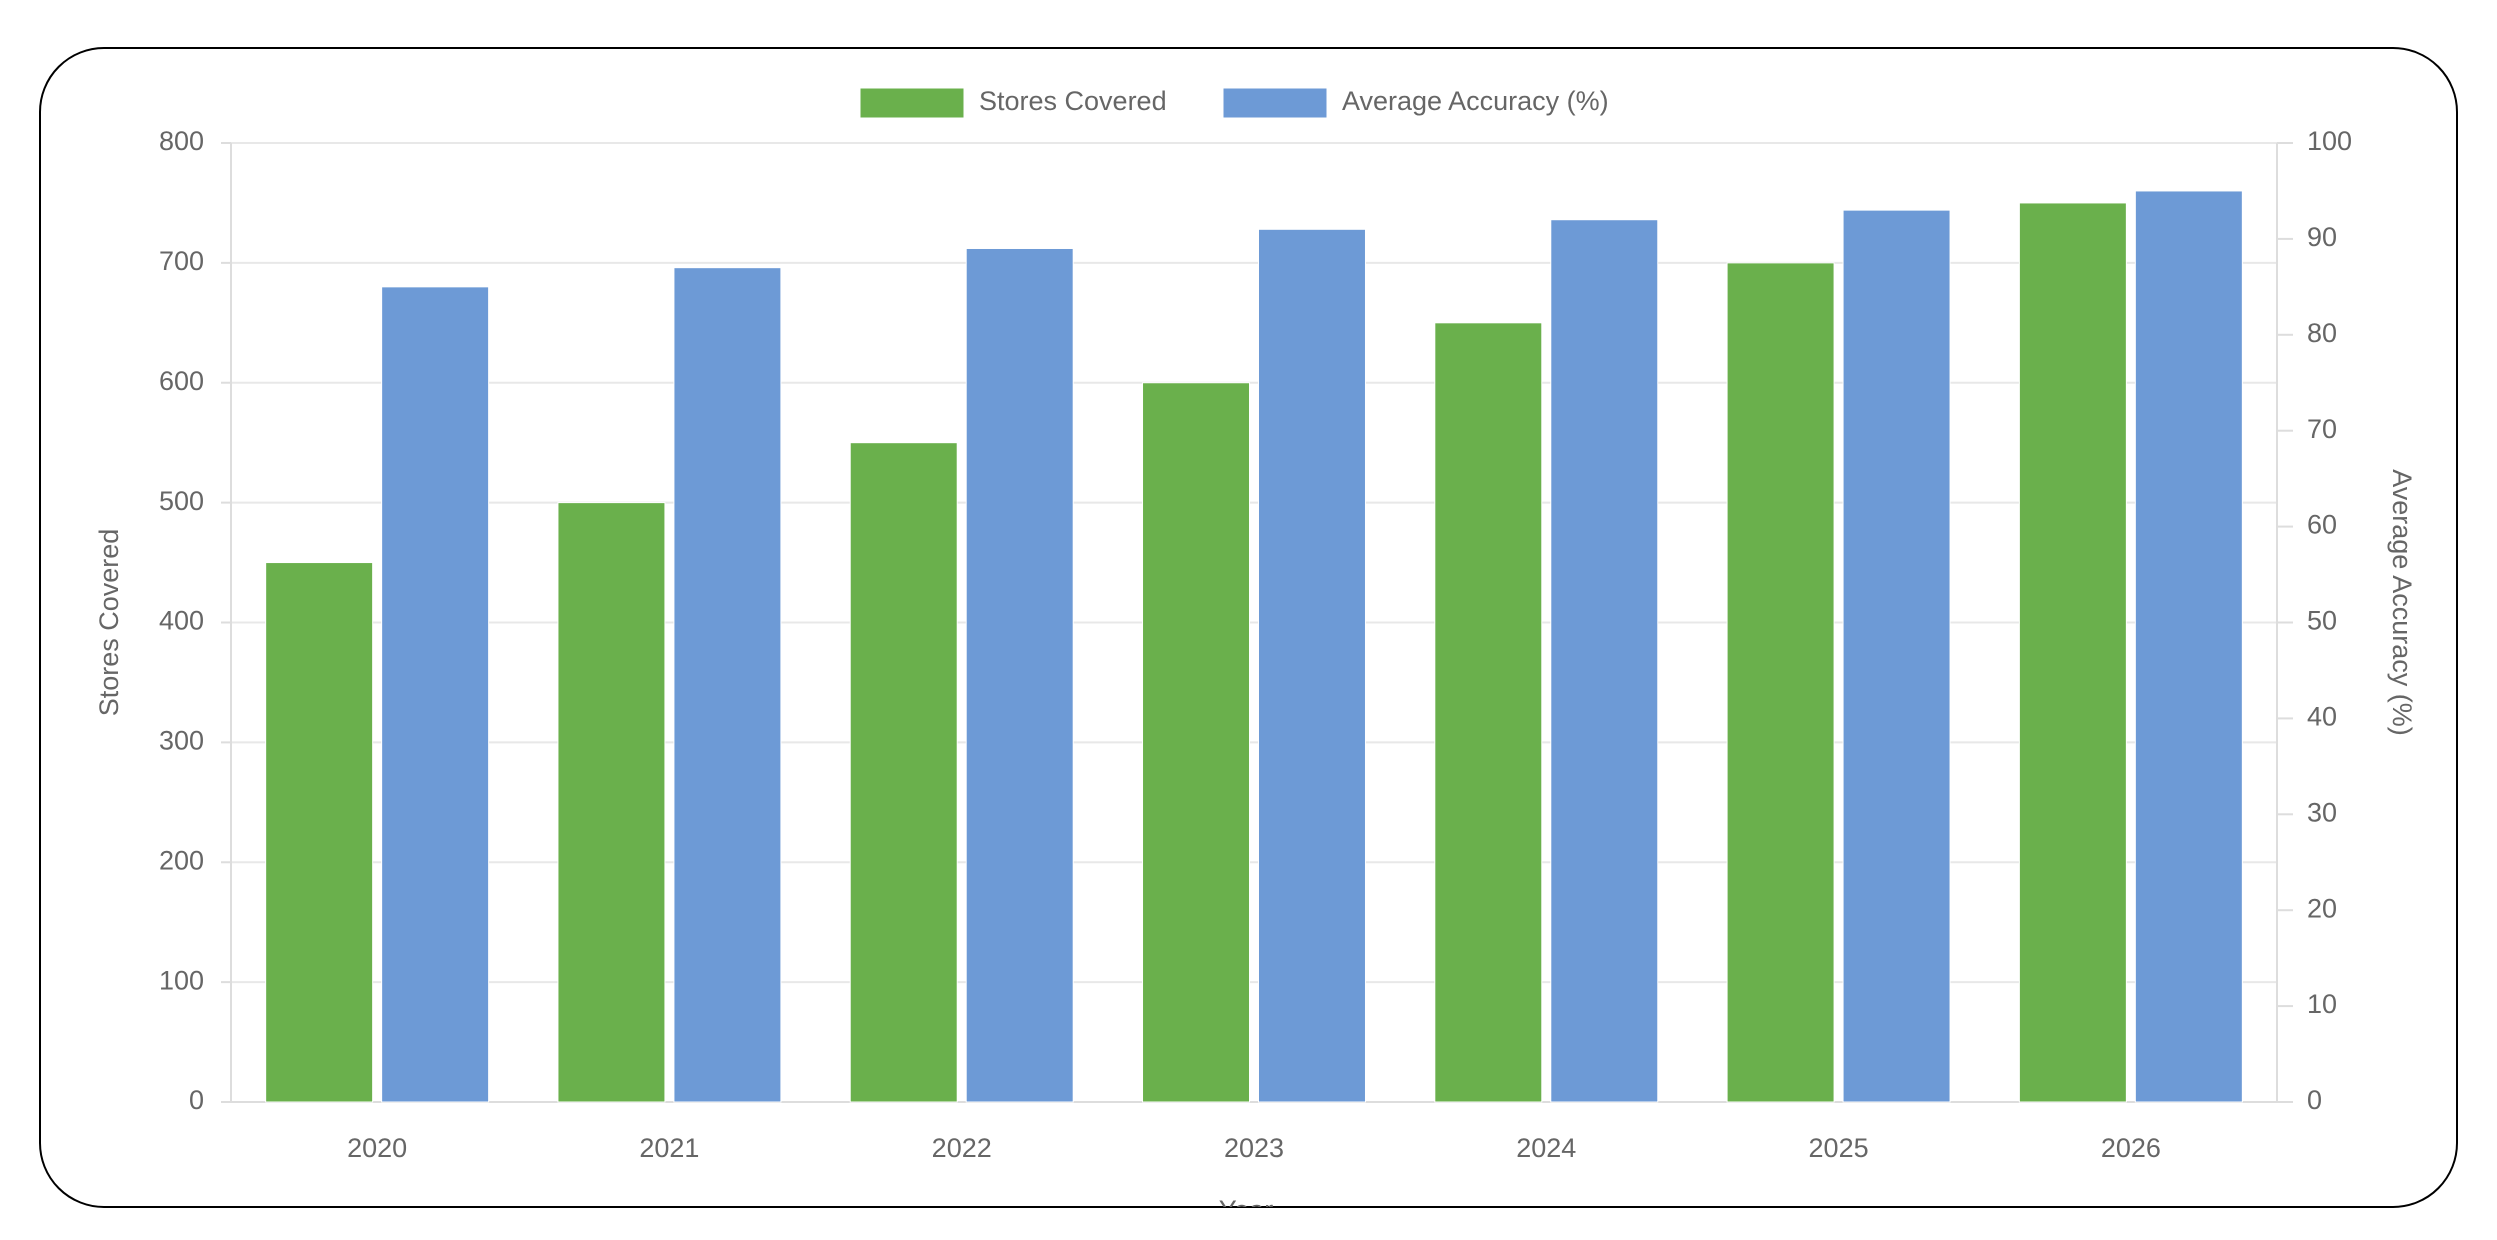 This screenshot has height=1240, width=2497. Describe the element at coordinates (2322, 812) in the screenshot. I see `y2-tick-label: 30` at that location.